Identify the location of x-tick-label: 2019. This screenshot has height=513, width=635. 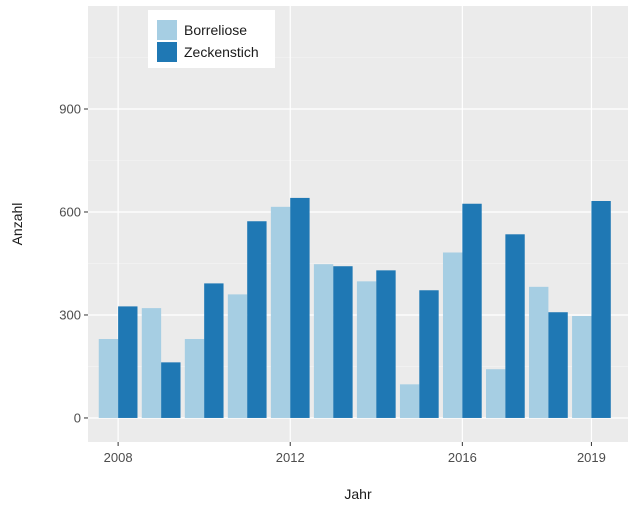
(591, 457).